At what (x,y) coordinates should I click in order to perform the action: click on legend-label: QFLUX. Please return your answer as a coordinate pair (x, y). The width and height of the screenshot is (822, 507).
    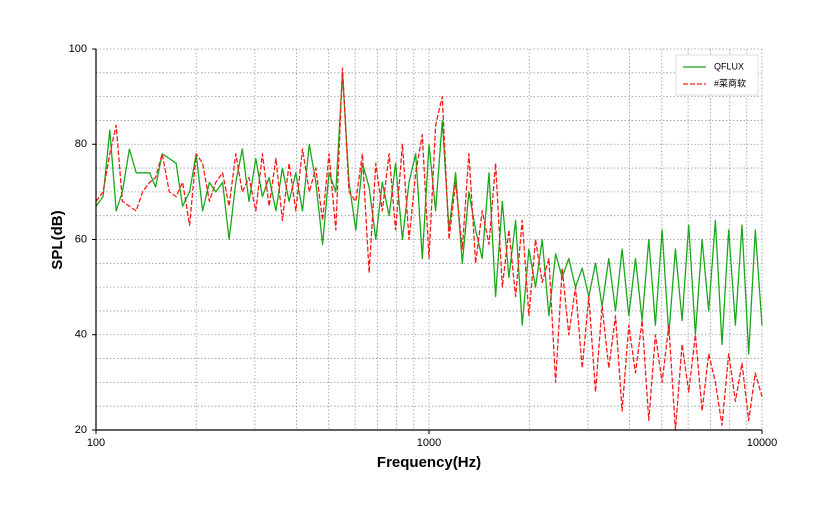
    Looking at the image, I should click on (729, 66).